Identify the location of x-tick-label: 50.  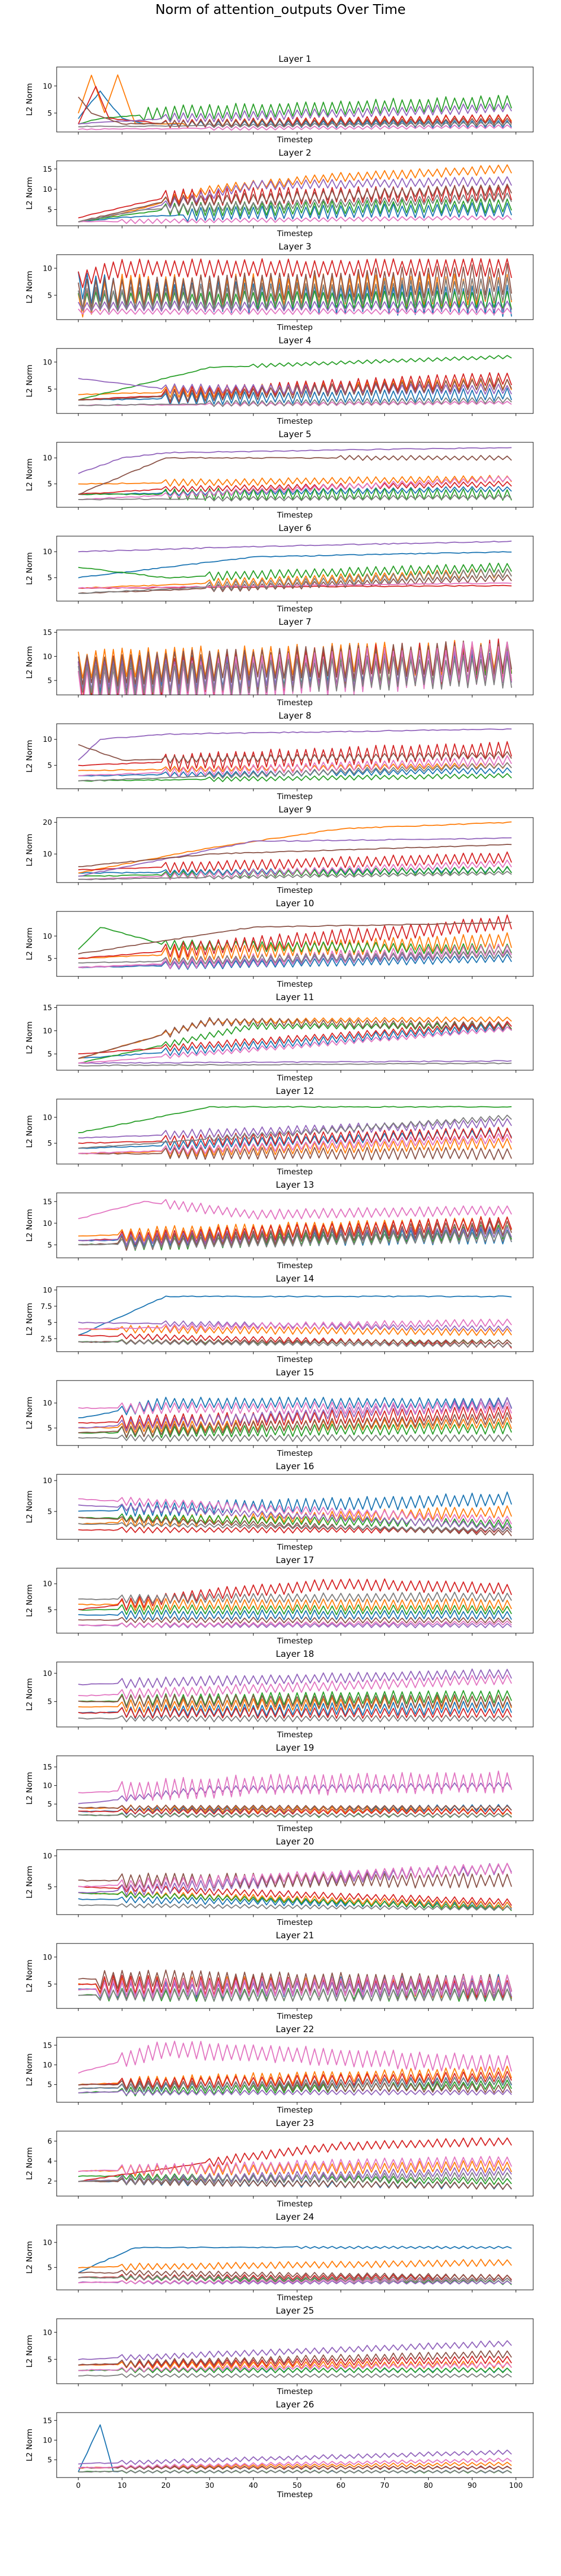
(297, 2486).